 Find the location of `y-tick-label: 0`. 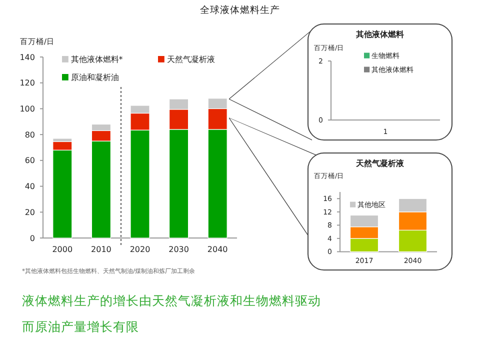

y-tick-label: 0 is located at coordinates (32, 238).